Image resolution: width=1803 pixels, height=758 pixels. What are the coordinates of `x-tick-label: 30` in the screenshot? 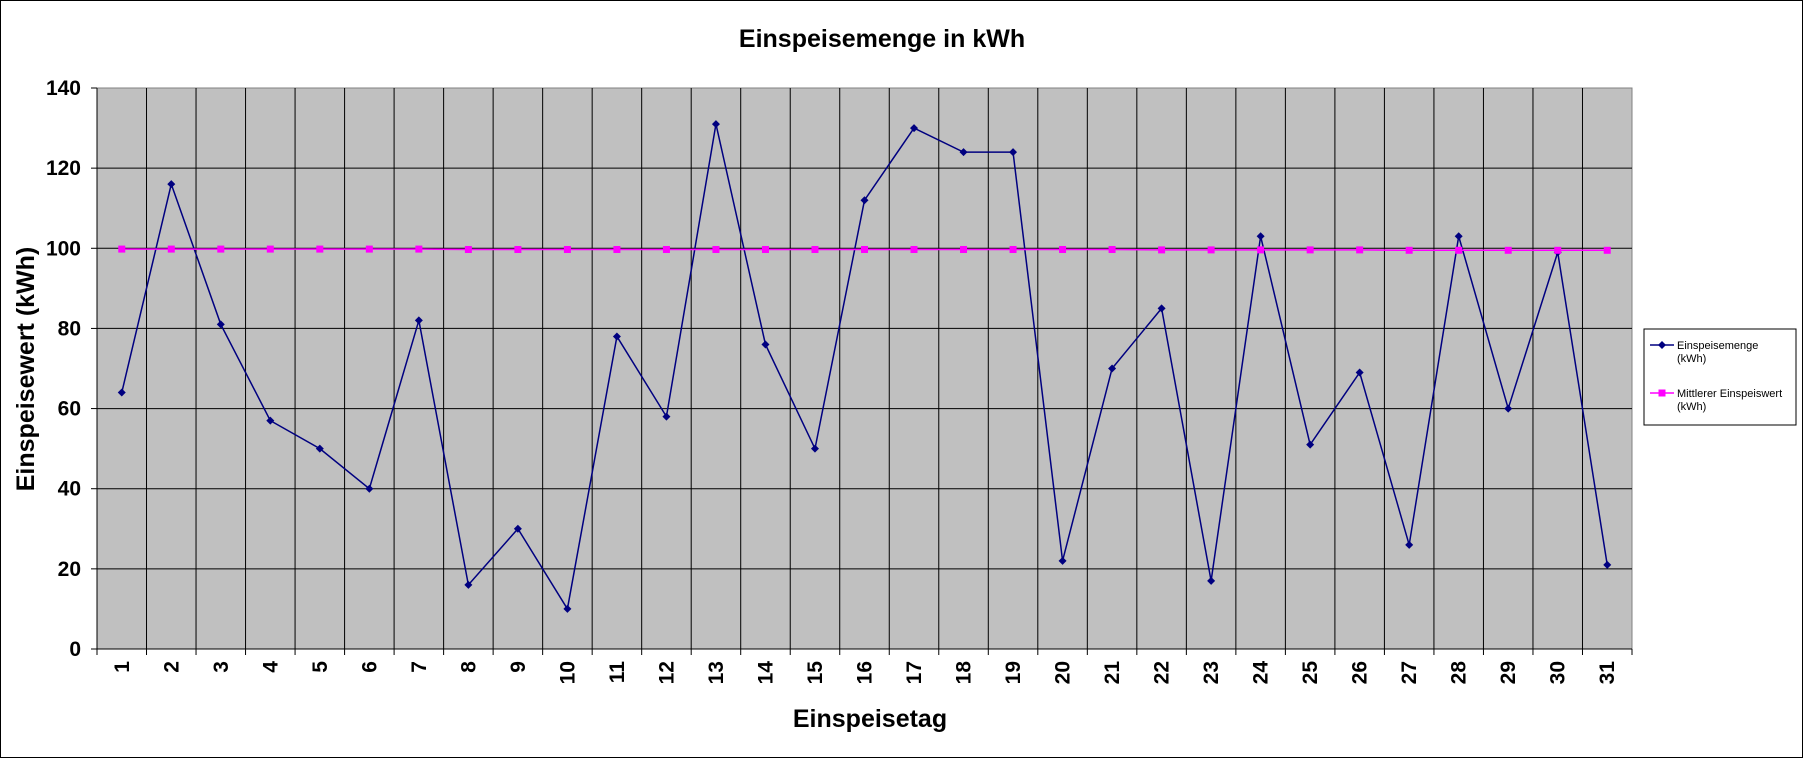 It's located at (1558, 672).